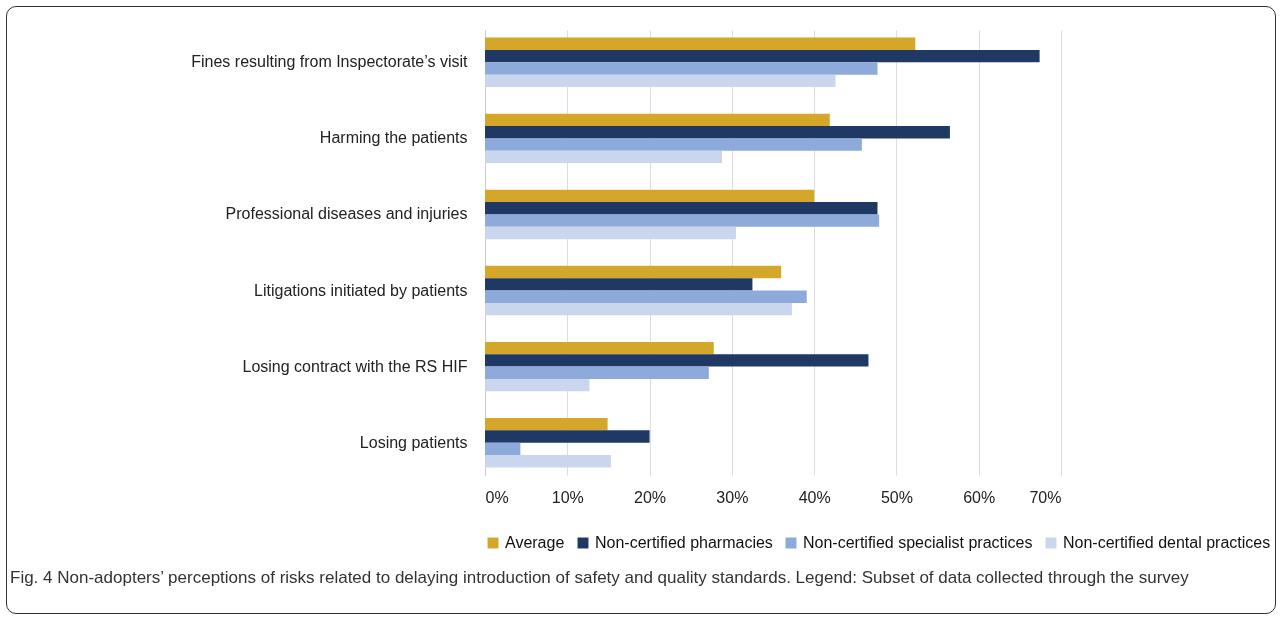 The image size is (1287, 624). I want to click on x-tick-label: 60%, so click(979, 497).